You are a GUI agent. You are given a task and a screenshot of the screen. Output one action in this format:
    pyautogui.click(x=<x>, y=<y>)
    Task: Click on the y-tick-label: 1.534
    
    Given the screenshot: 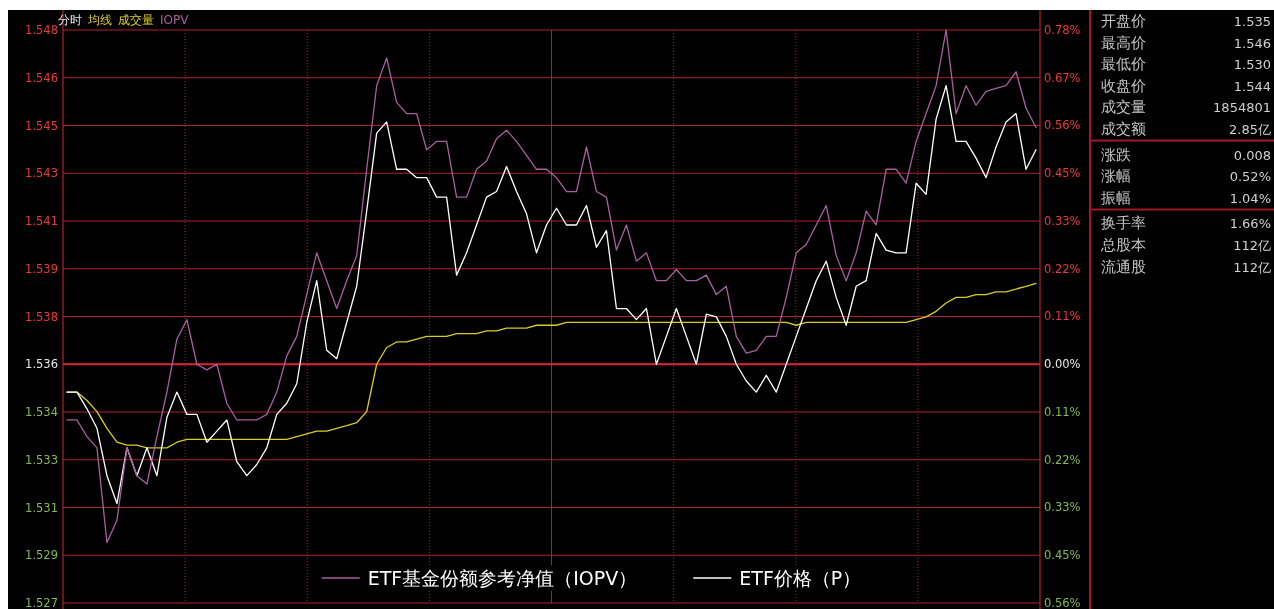 What is the action you would take?
    pyautogui.click(x=41, y=412)
    